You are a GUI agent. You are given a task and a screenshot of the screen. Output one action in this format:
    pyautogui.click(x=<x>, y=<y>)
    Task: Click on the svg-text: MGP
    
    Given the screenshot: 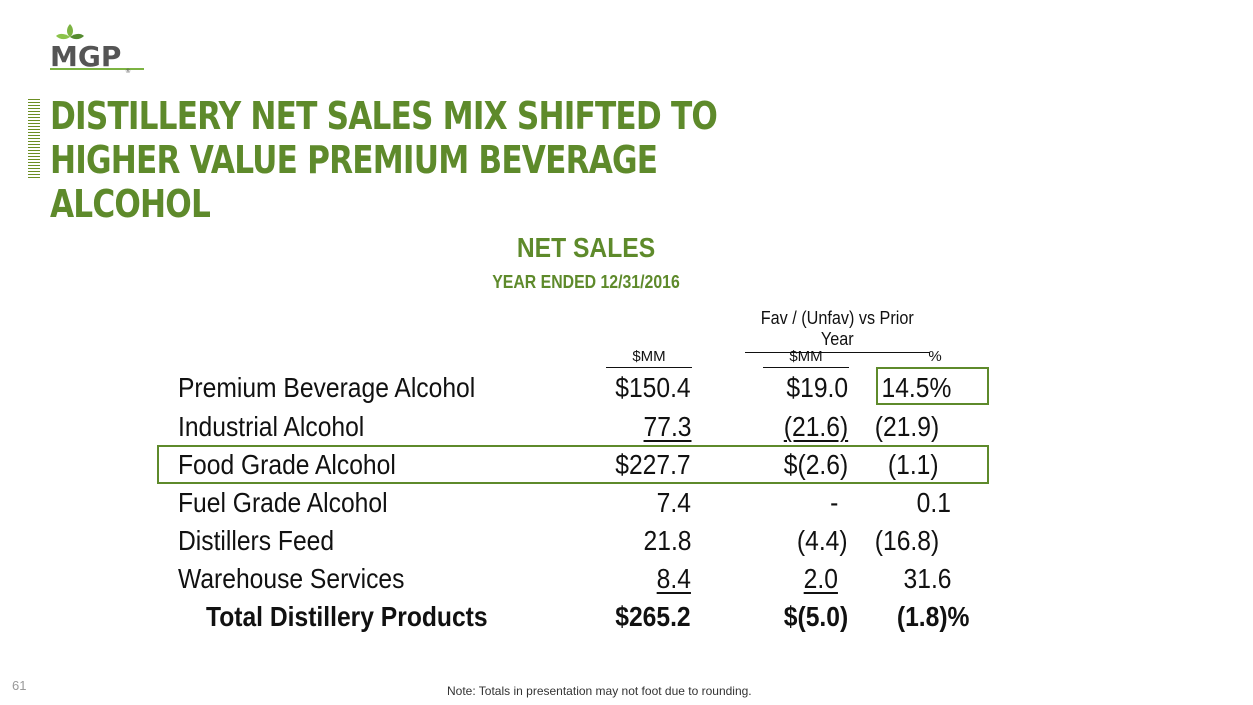 What is the action you would take?
    pyautogui.click(x=85, y=56)
    